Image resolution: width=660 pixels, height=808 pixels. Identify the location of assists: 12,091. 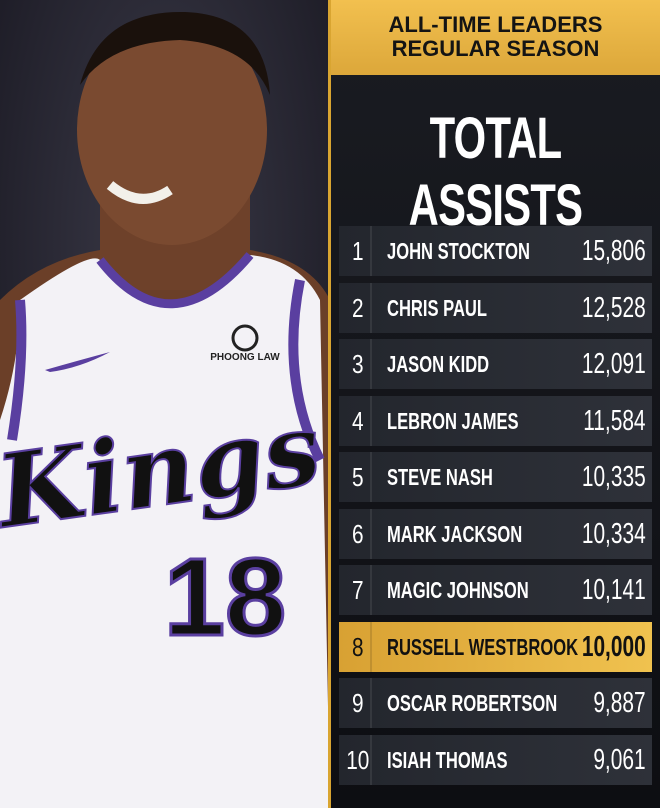
(614, 364).